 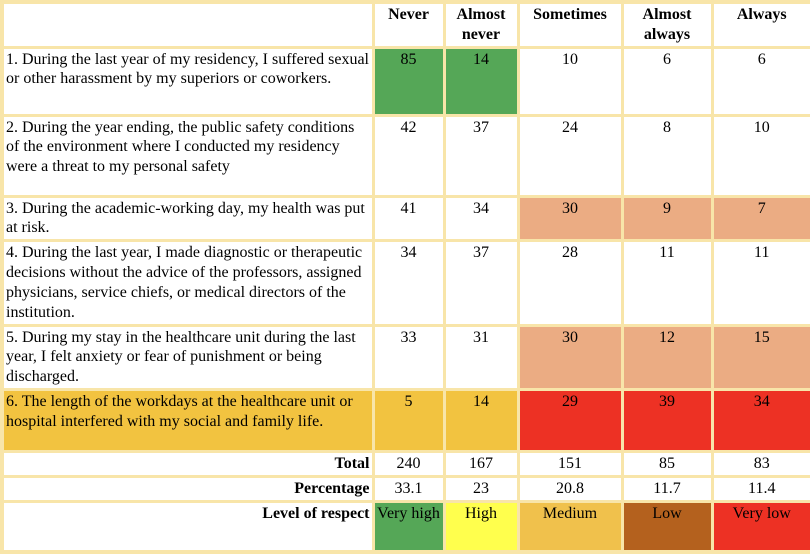 What do you see at coordinates (408, 488) in the screenshot?
I see `percentage-cell: 33.1` at bounding box center [408, 488].